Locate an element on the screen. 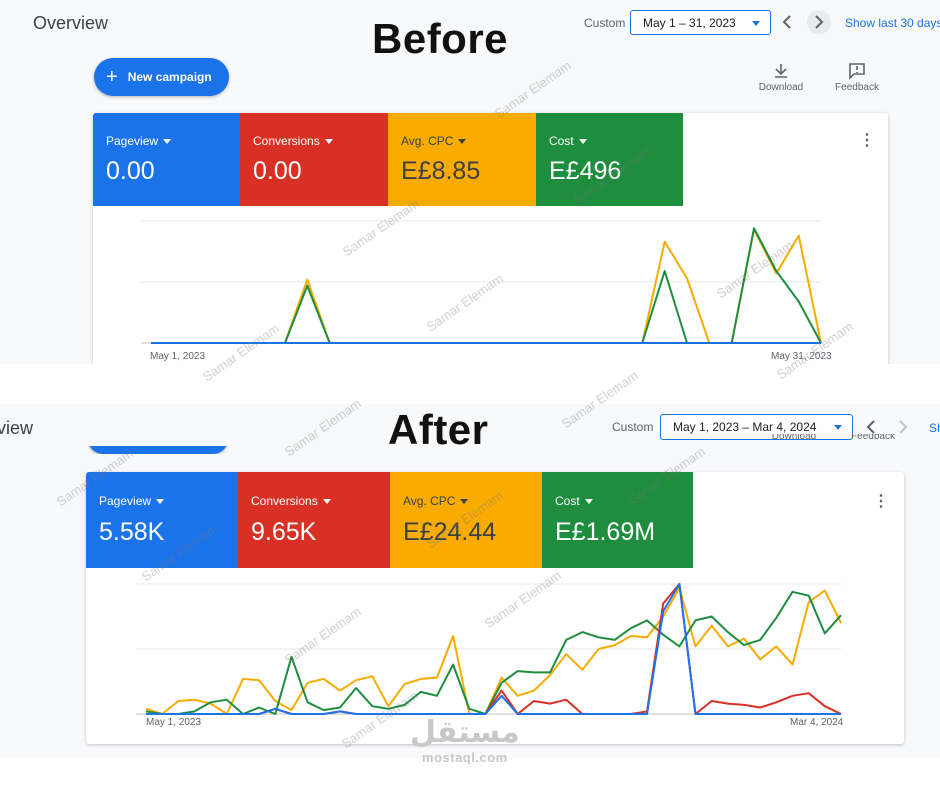  feedback-icon is located at coordinates (857, 71).